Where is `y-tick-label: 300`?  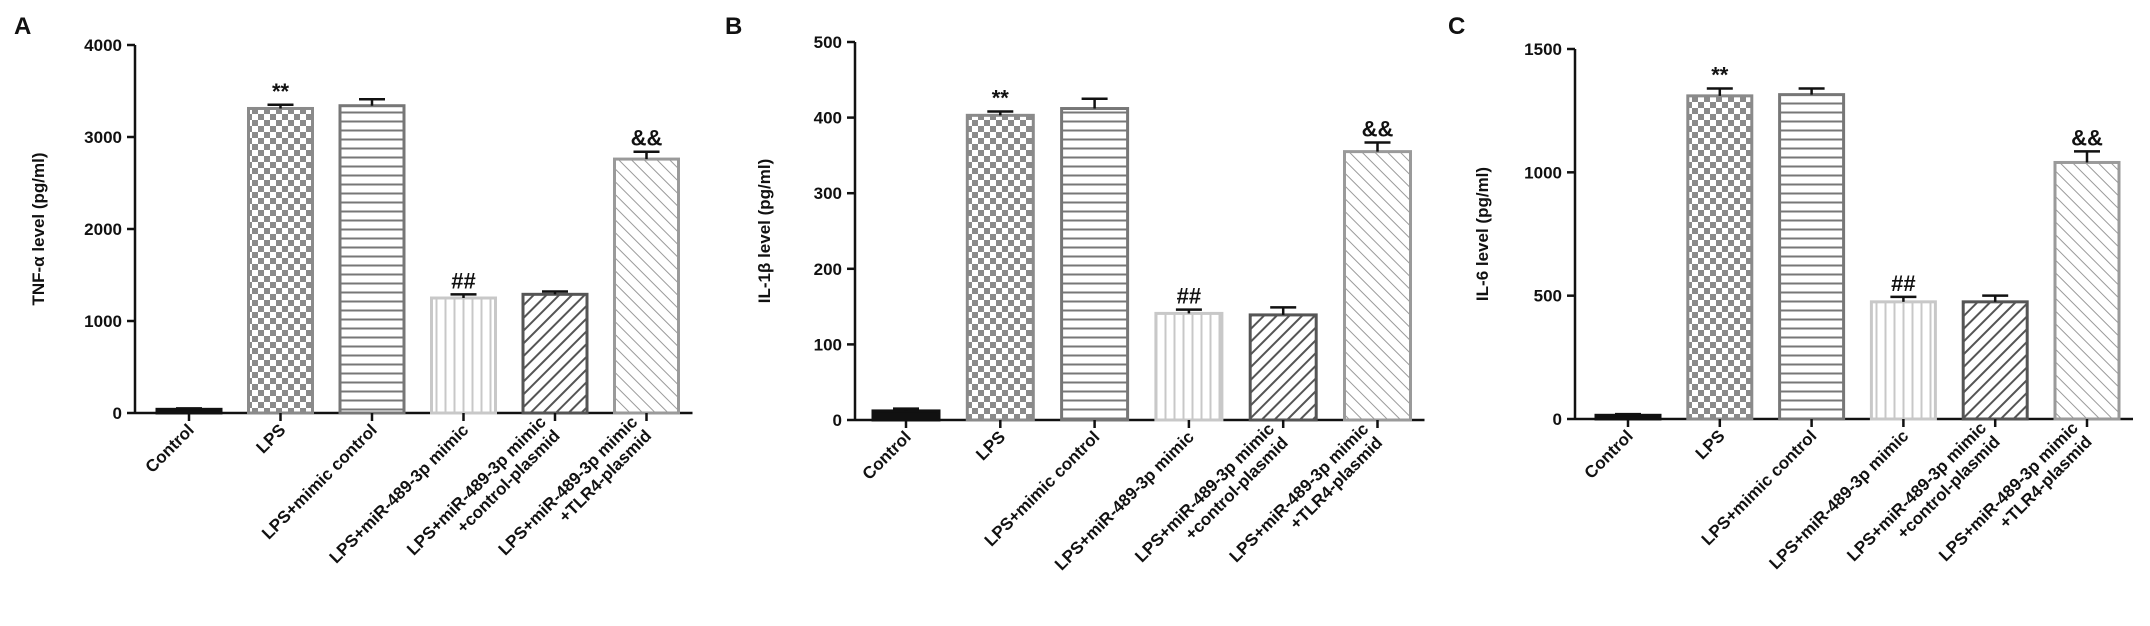
y-tick-label: 300 is located at coordinates (828, 193).